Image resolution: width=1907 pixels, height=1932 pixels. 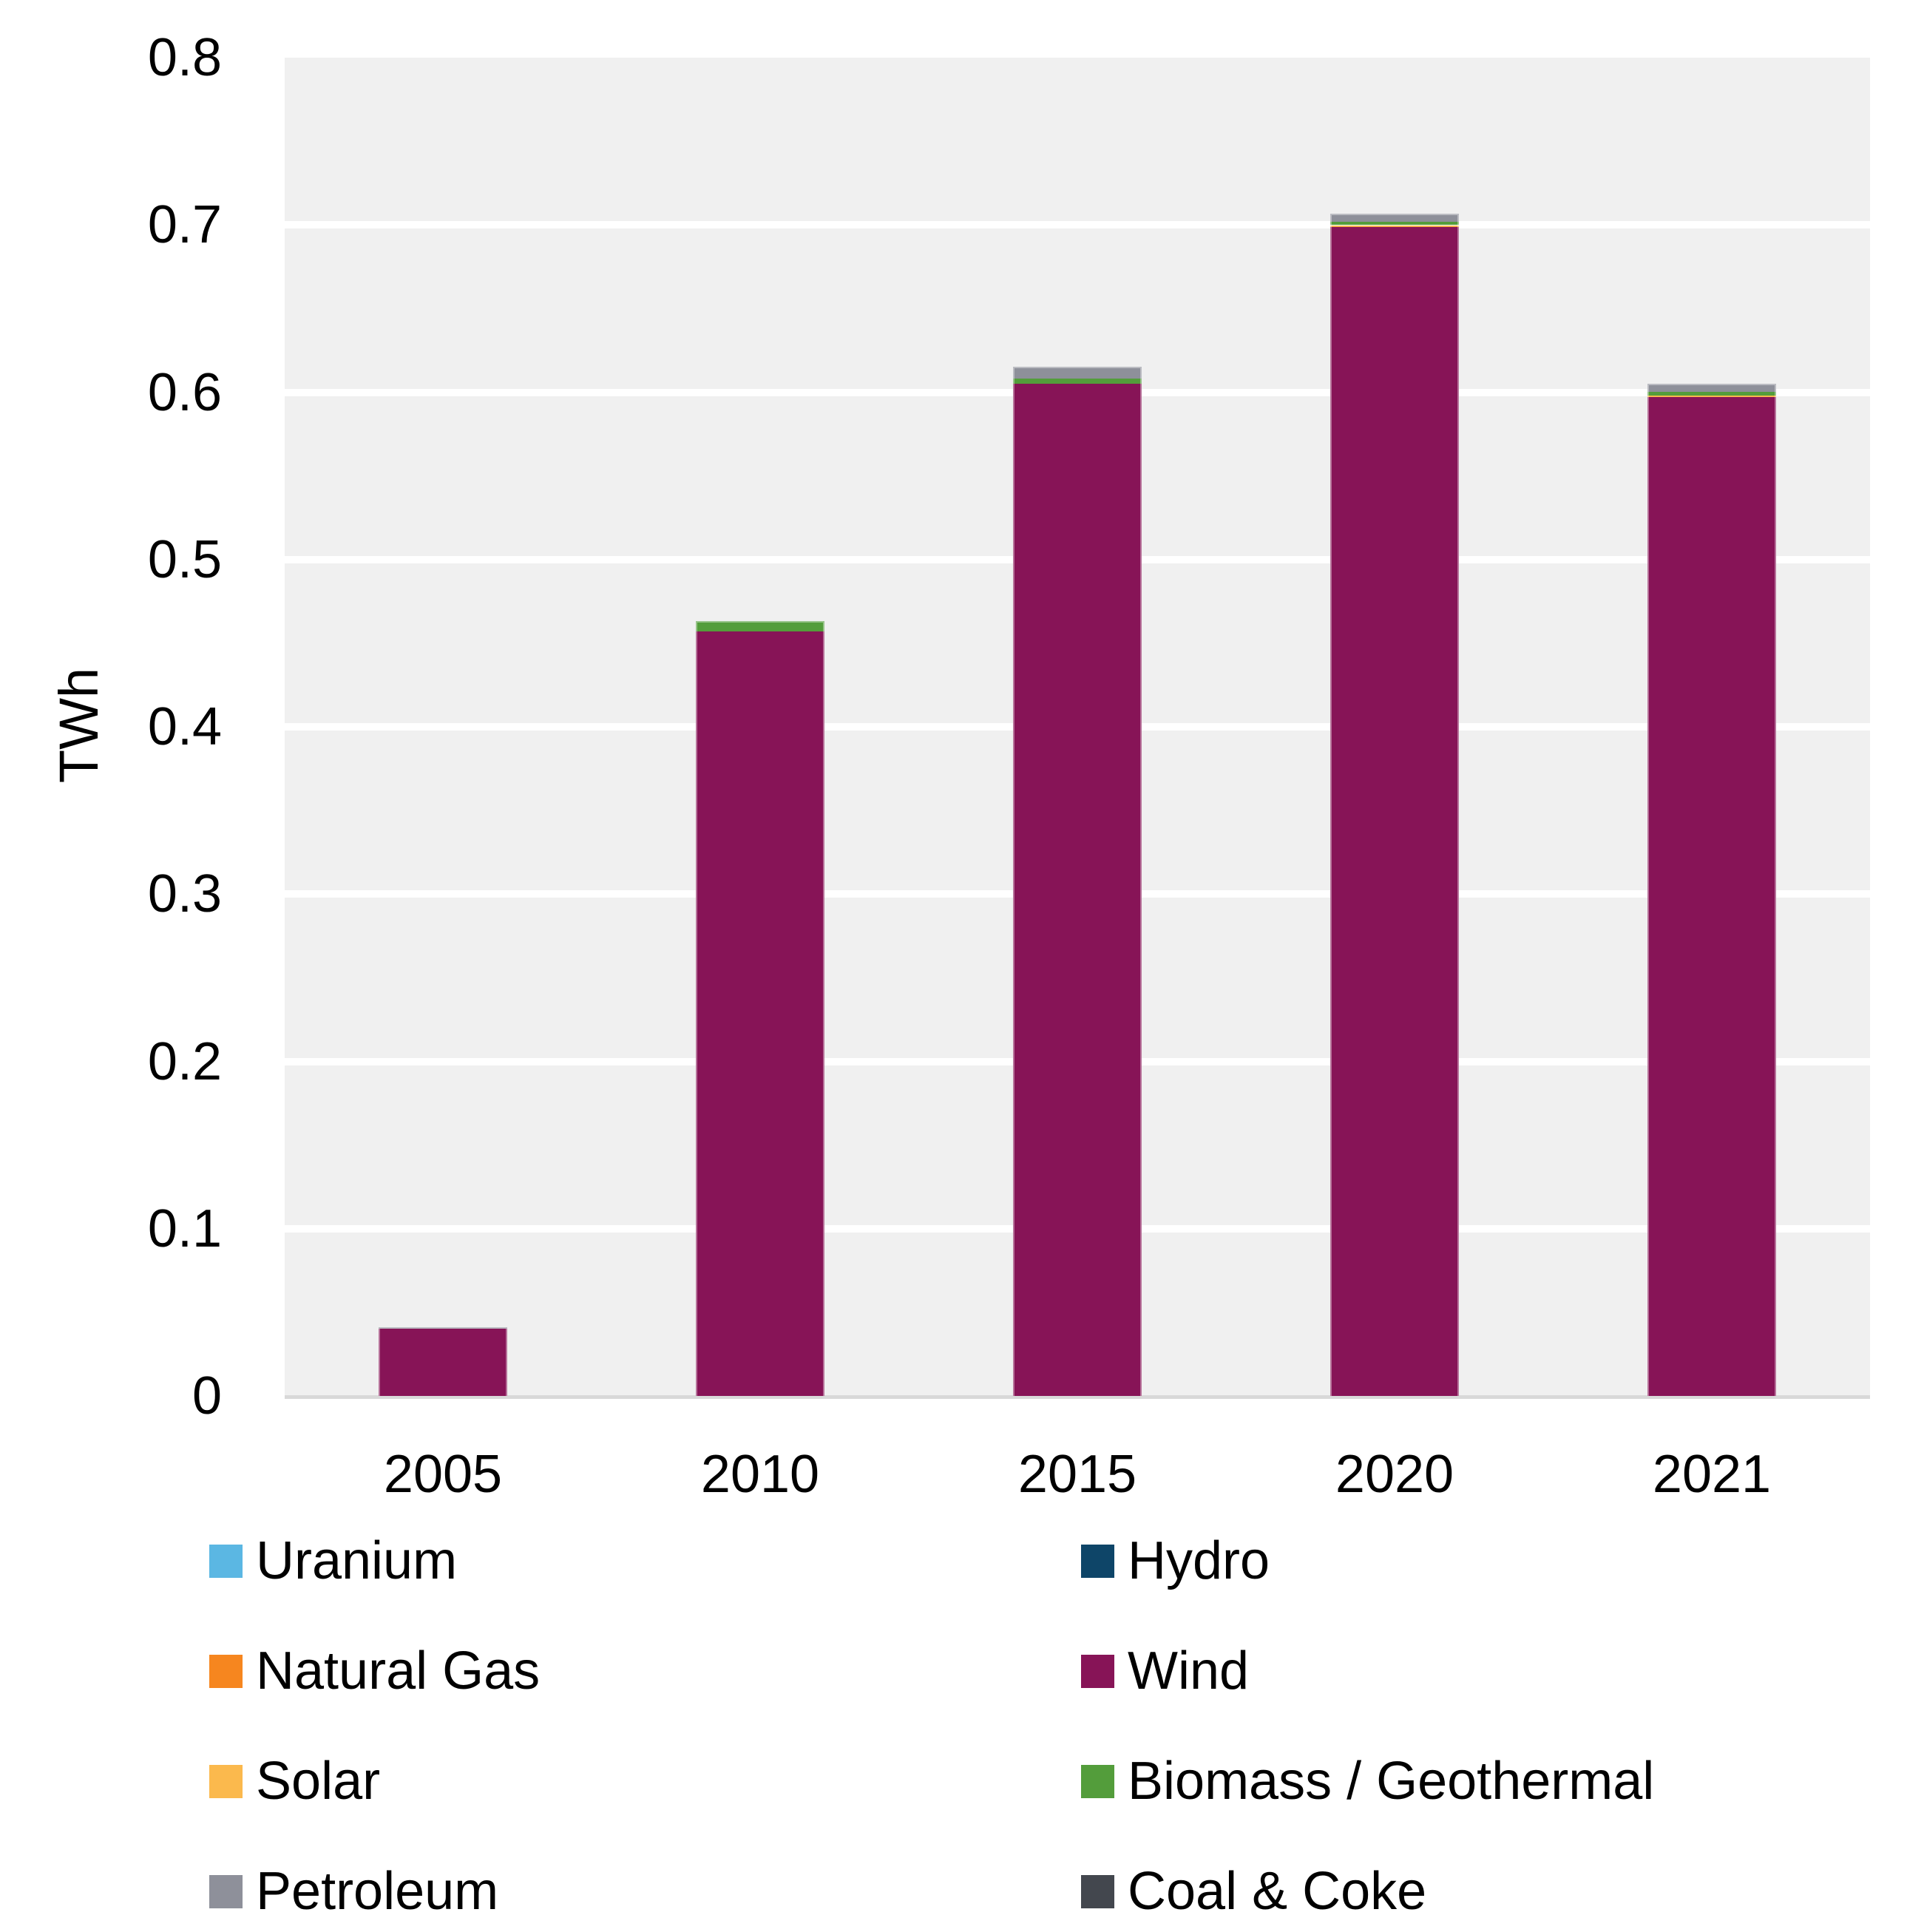 What do you see at coordinates (357, 1560) in the screenshot?
I see `legend-label: Uranium` at bounding box center [357, 1560].